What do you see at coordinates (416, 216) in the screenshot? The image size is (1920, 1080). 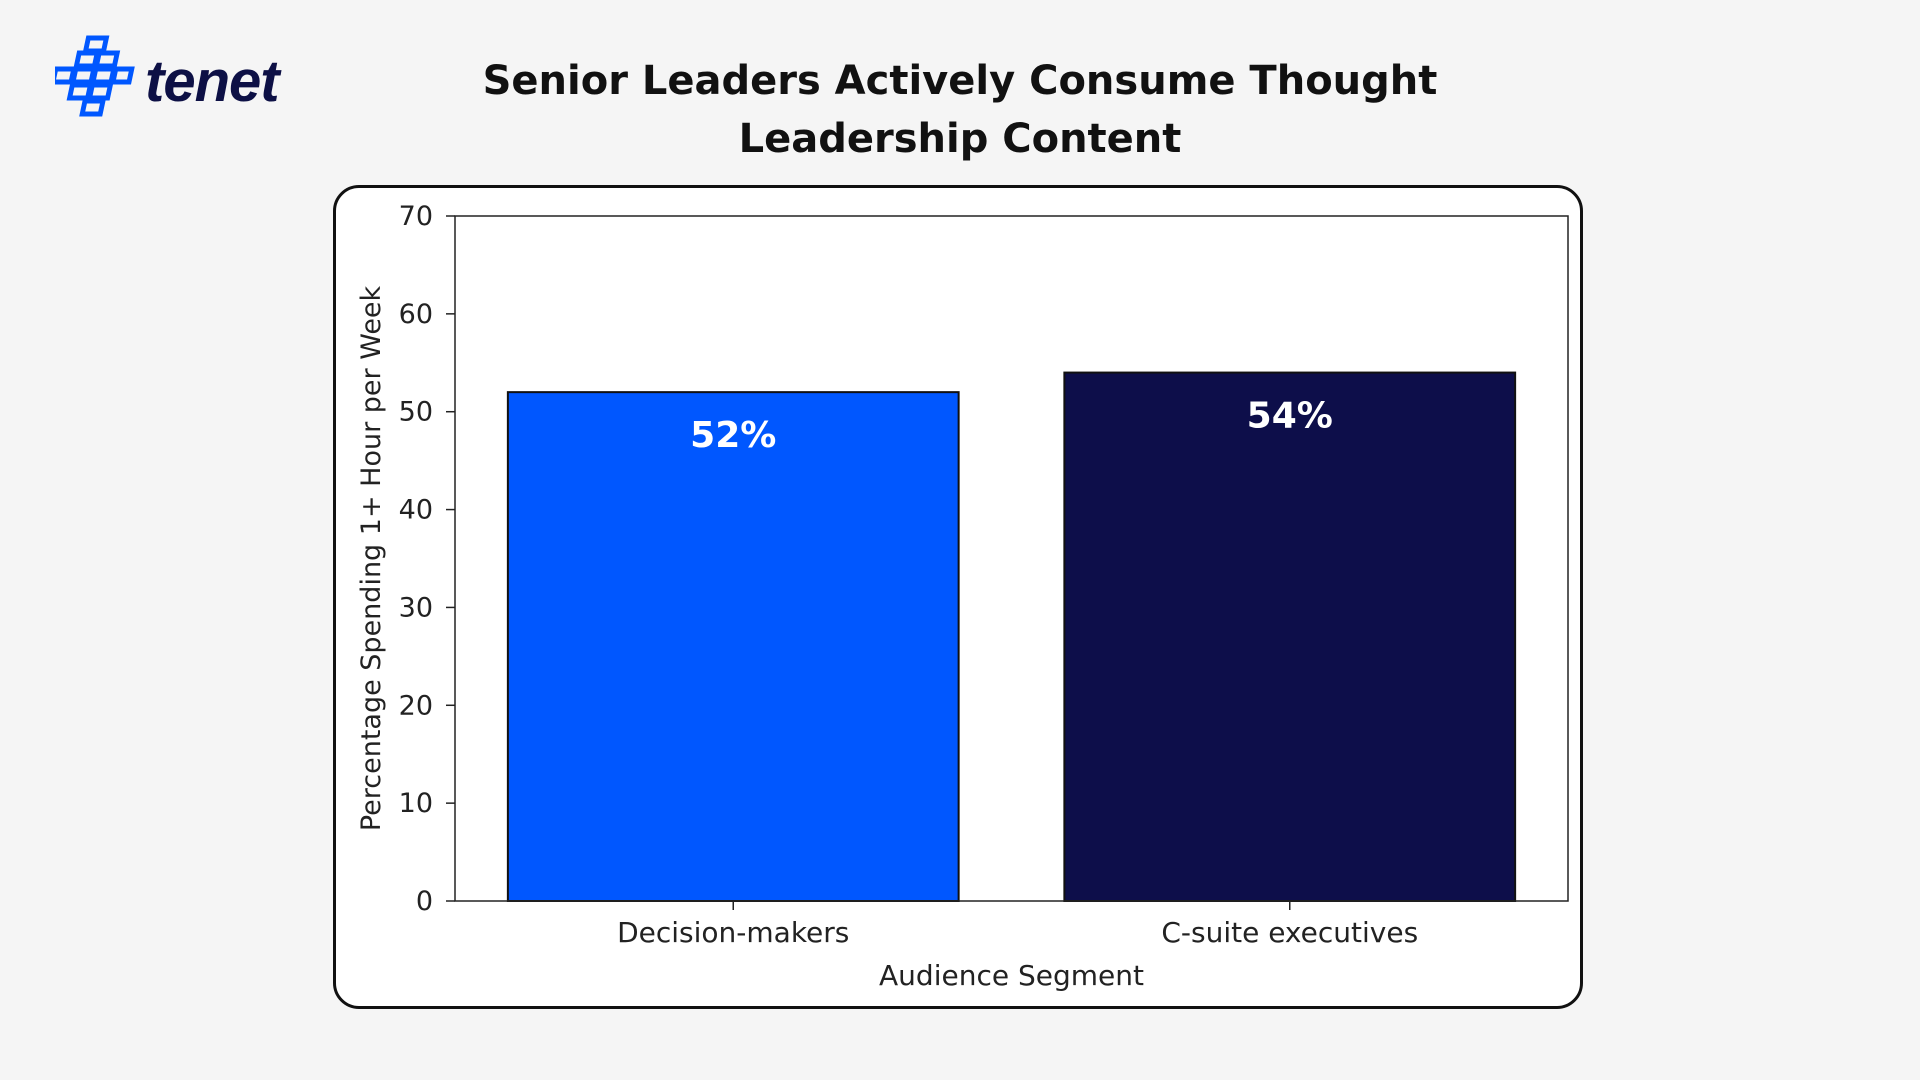 I see `y-tick-label: 70` at bounding box center [416, 216].